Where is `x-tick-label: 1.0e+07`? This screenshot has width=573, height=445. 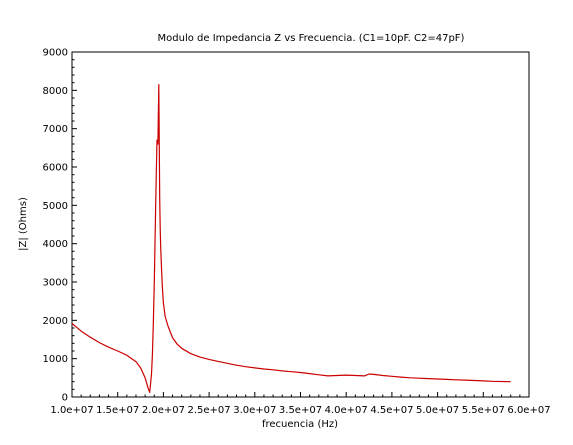 x-tick-label: 1.0e+07 is located at coordinates (71, 410).